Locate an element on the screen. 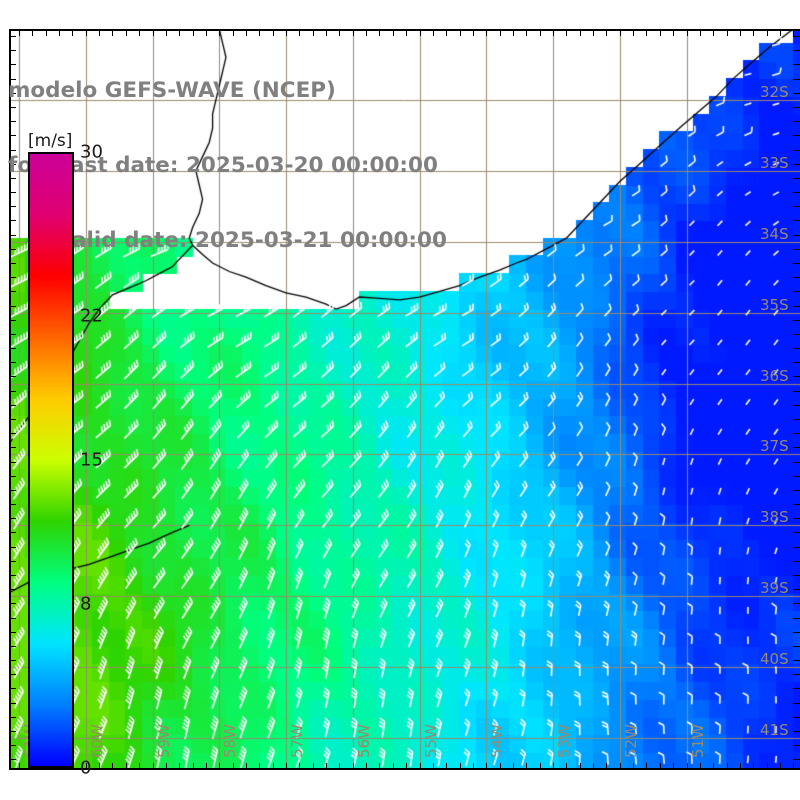 The width and height of the screenshot is (800, 800). colorbar-label-8: 8 is located at coordinates (86, 604).